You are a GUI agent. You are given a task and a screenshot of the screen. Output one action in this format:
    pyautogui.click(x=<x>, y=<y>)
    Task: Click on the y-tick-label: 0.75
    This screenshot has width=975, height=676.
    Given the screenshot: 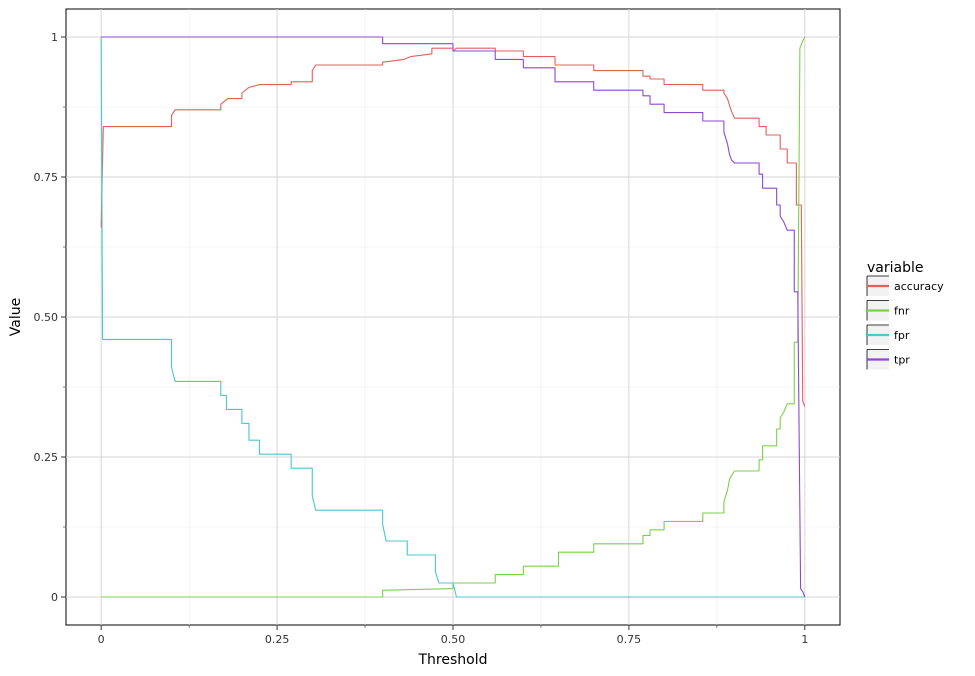 What is the action you would take?
    pyautogui.click(x=46, y=177)
    